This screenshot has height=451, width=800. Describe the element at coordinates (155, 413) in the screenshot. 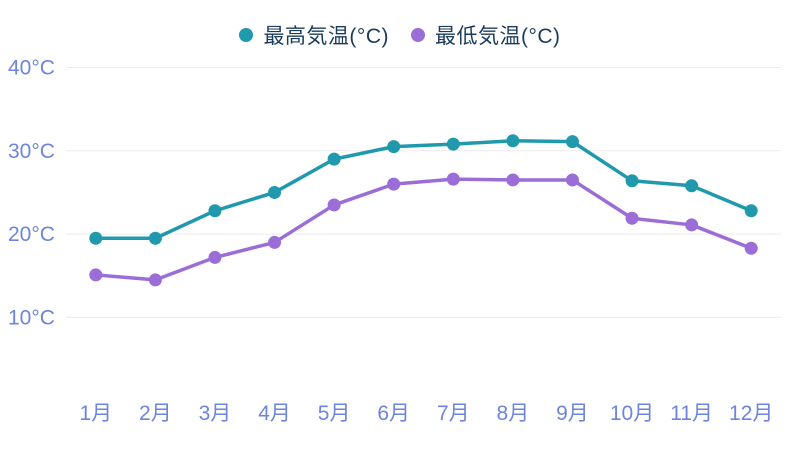

I see `x-tick-label: 2月` at that location.